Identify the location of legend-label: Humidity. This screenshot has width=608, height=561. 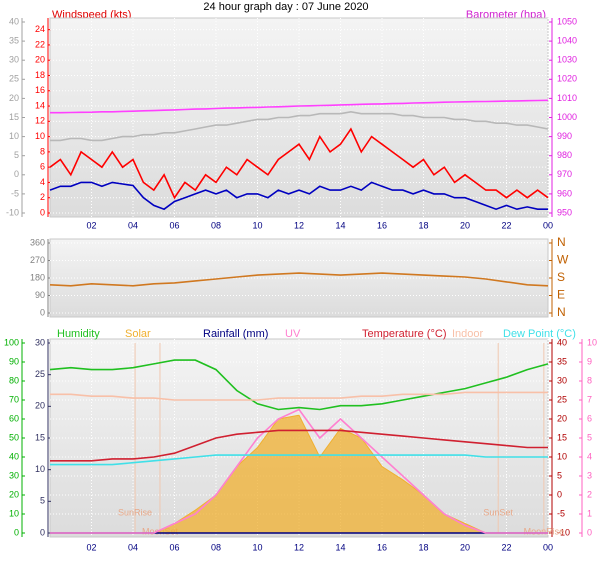
(78, 334).